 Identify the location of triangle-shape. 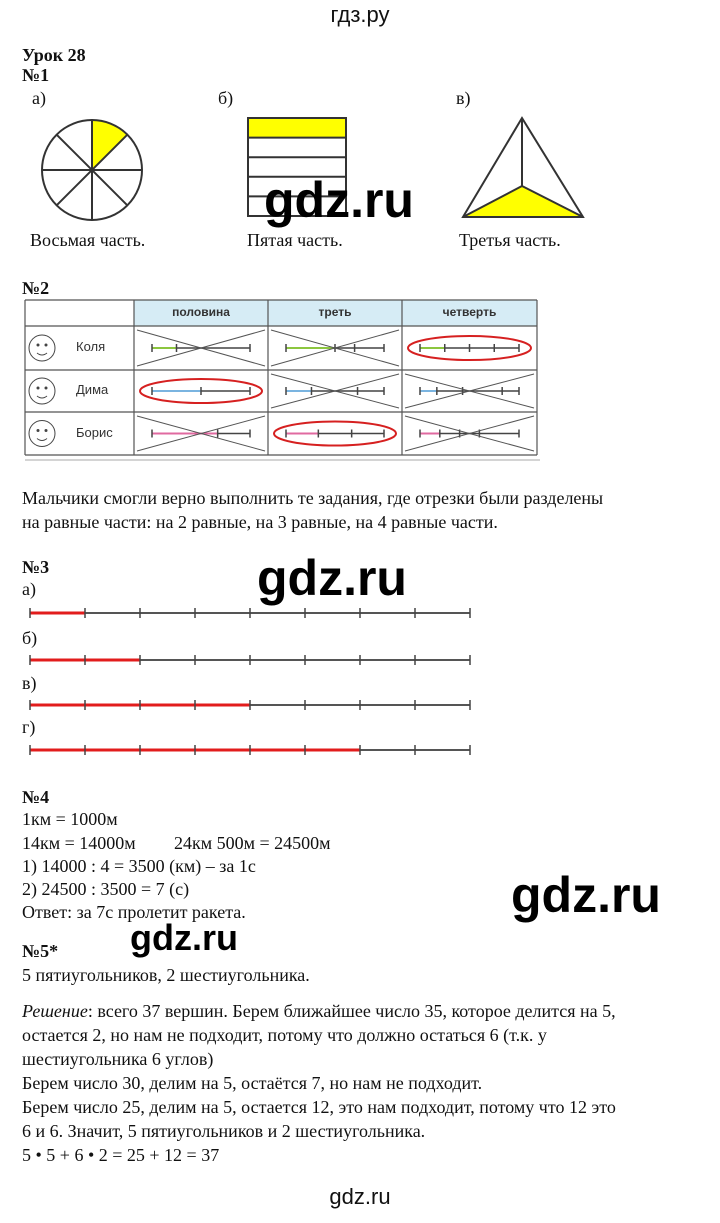
(523, 167).